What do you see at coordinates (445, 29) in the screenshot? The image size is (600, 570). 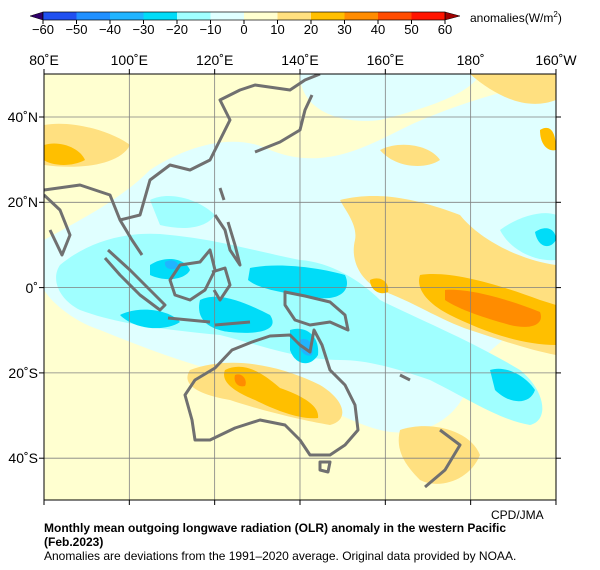 I see `colorbar-tick-label: 60` at bounding box center [445, 29].